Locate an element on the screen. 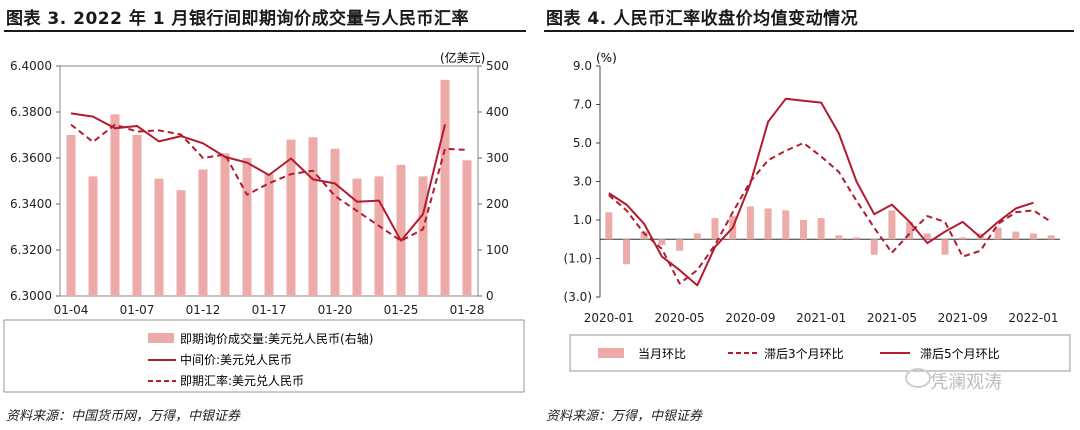 This screenshot has height=430, width=1080. y2-tick-label: 100 is located at coordinates (497, 250).